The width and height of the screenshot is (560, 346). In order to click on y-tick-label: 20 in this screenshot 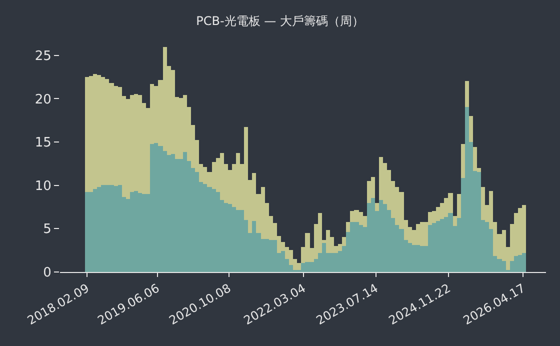, I will do `click(43, 100)`.